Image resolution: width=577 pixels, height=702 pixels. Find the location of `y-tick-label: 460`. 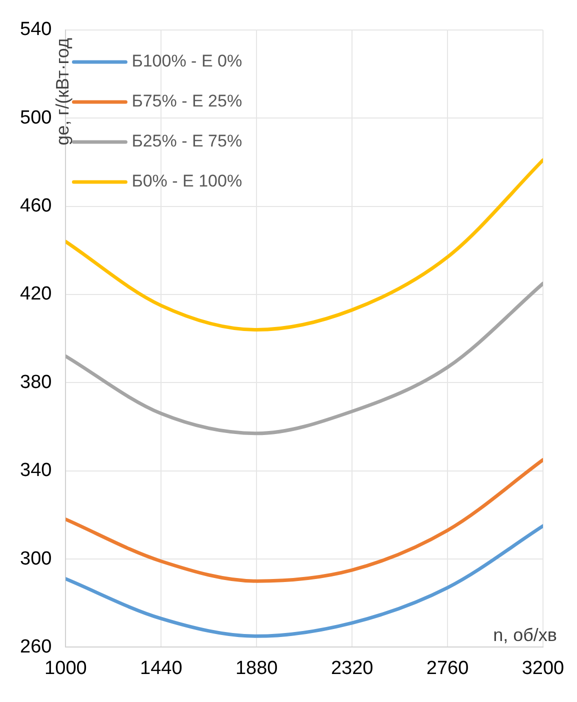

y-tick-label: 460 is located at coordinates (36, 206).